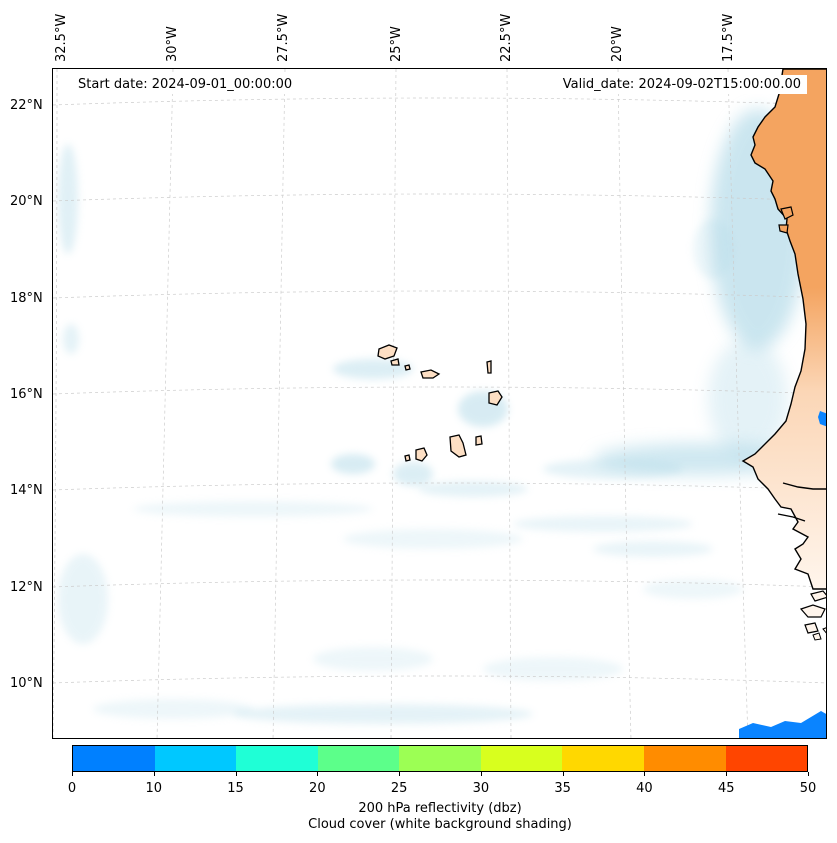 This screenshot has height=843, width=837. Describe the element at coordinates (26, 298) in the screenshot. I see `lat-label: 18°N` at that location.